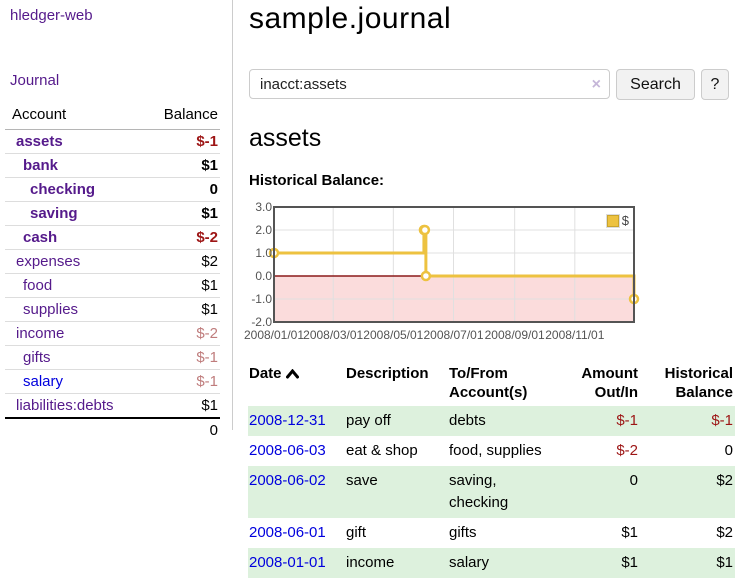 Image resolution: width=742 pixels, height=582 pixels. I want to click on account-row: assets $-1, so click(112, 141).